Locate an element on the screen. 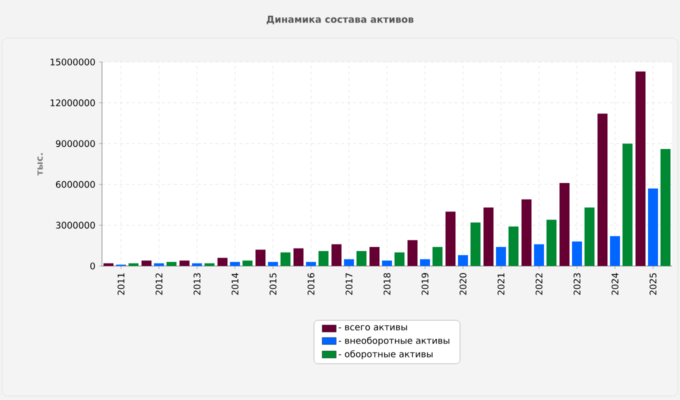 This screenshot has width=680, height=400. x-tick-label: 2020 is located at coordinates (463, 284).